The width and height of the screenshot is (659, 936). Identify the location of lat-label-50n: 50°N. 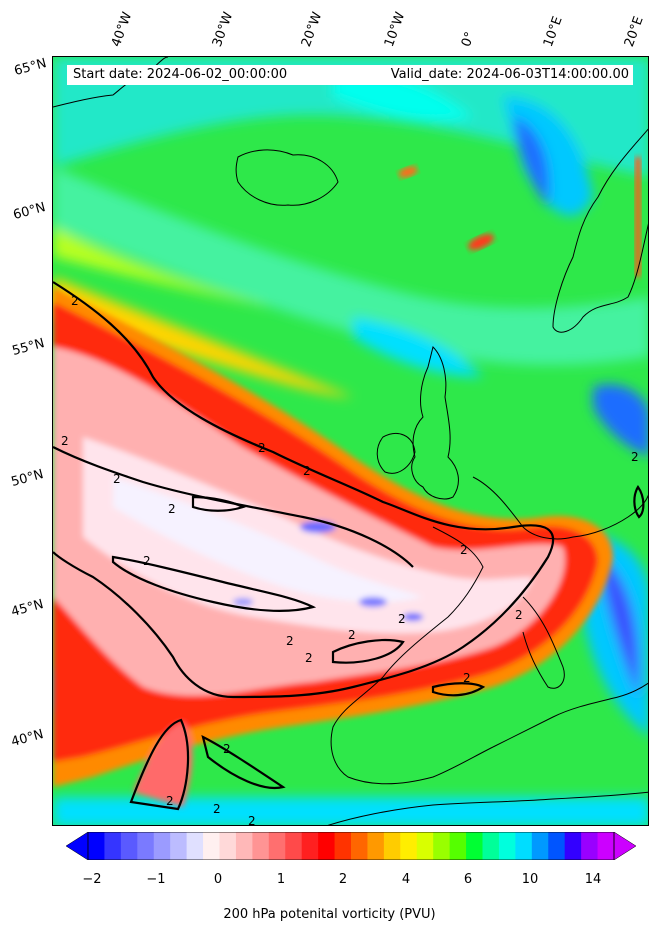
(27, 478).